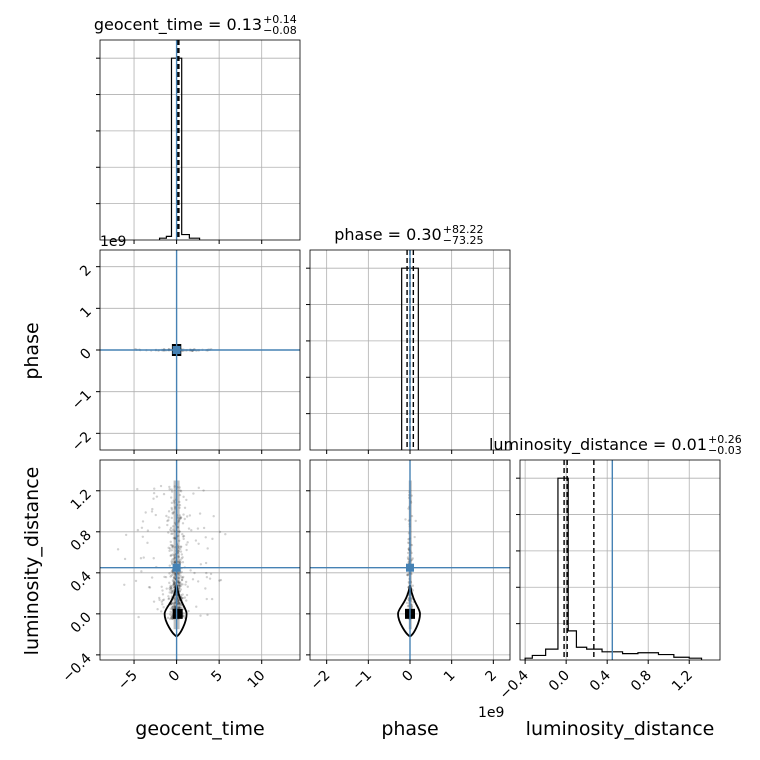 The image size is (760, 760). What do you see at coordinates (177, 613) in the screenshot?
I see `median-marker` at bounding box center [177, 613].